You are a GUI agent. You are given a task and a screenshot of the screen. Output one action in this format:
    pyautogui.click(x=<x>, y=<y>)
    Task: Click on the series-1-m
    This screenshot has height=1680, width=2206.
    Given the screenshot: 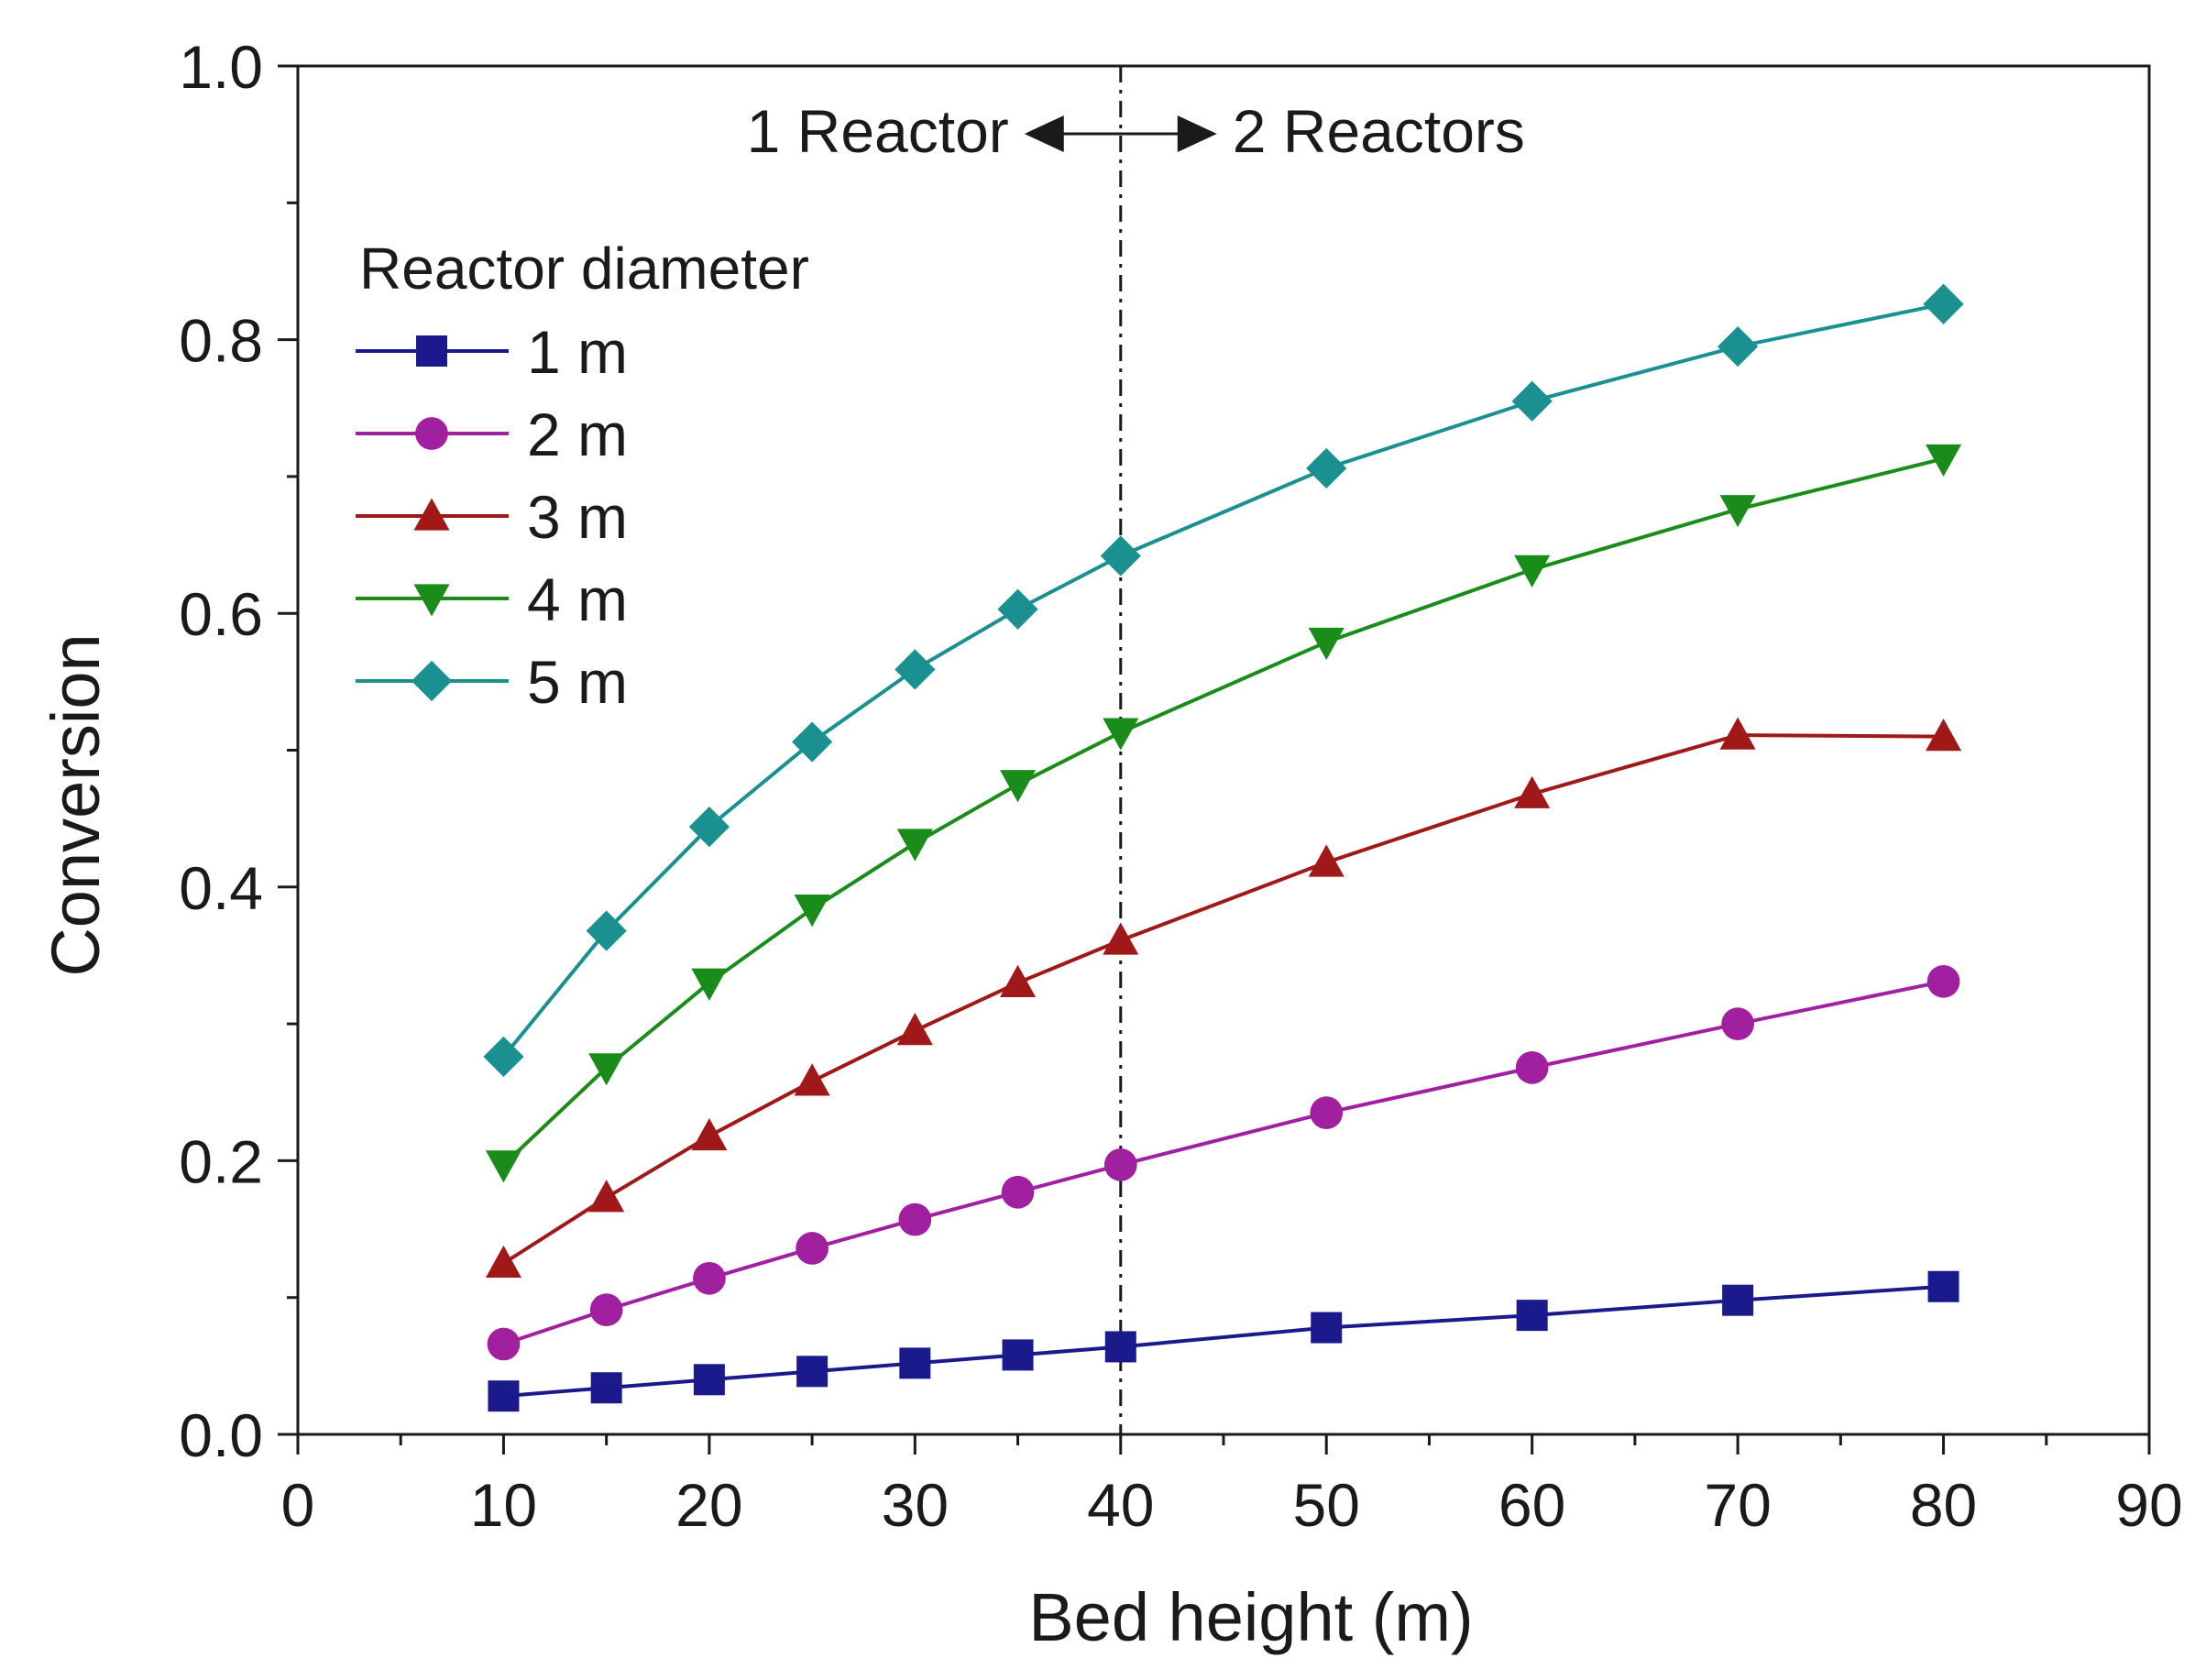 What is the action you would take?
    pyautogui.click(x=1223, y=1341)
    